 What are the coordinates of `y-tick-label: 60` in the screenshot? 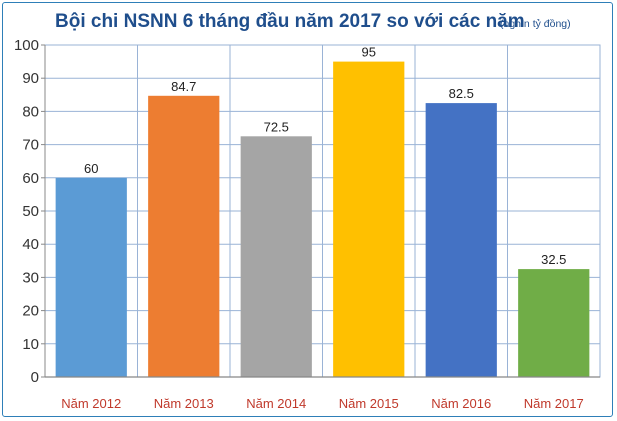 It's located at (30, 178).